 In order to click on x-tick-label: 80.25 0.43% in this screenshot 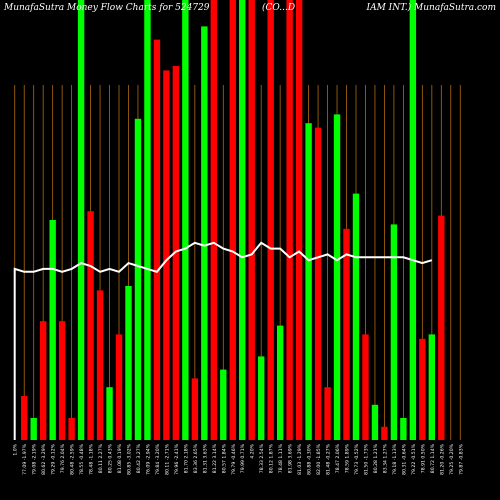, I will do `click(111, 458)`.